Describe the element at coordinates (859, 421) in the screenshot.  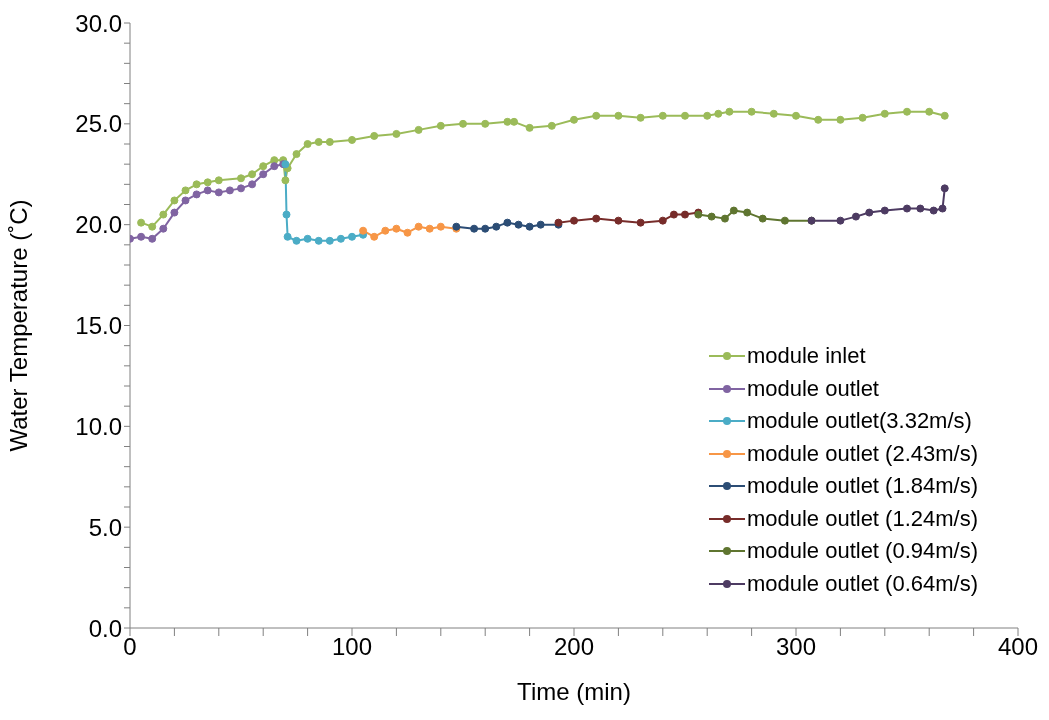
I see `legend-label: module outlet(3.32m/s)` at that location.